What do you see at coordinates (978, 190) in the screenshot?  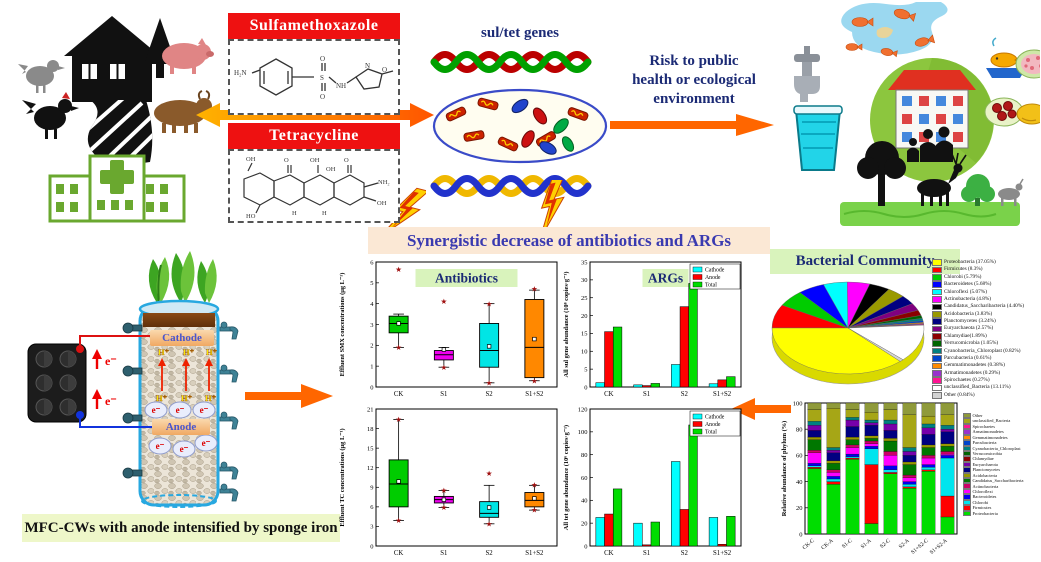 I see `bush-icon` at bounding box center [978, 190].